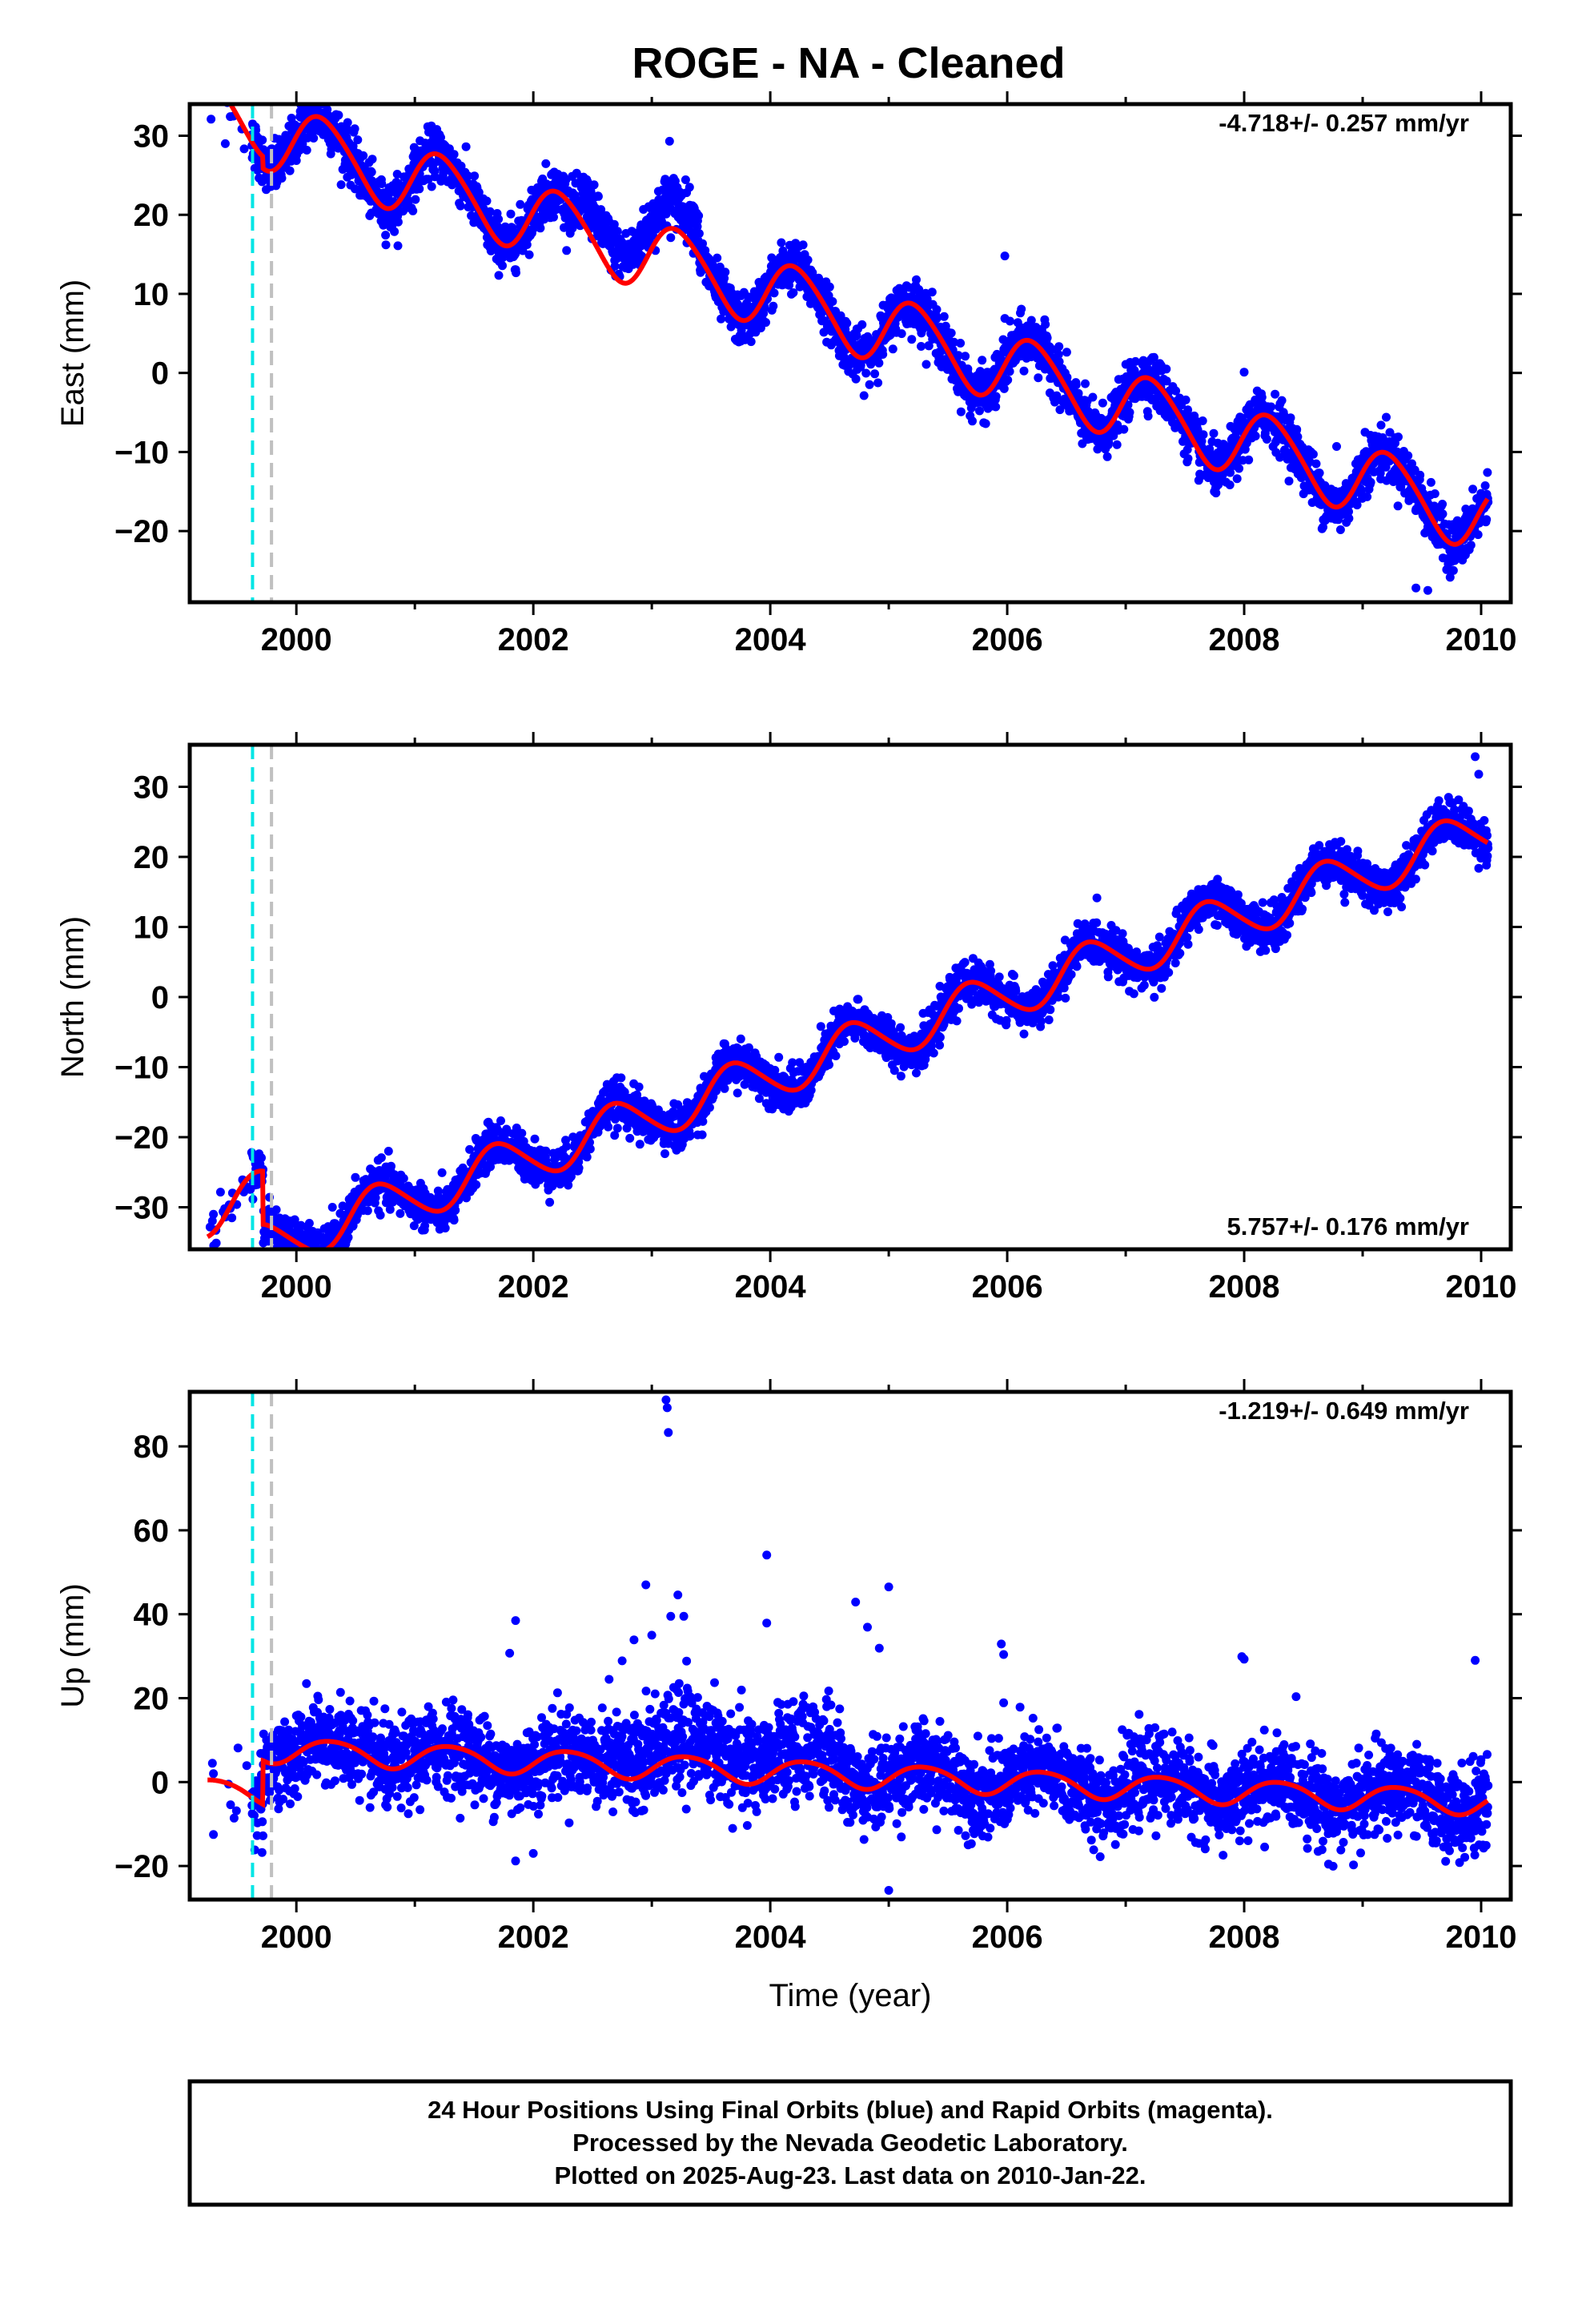  Describe the element at coordinates (141, 531) in the screenshot. I see `y-tick-label: −20` at that location.